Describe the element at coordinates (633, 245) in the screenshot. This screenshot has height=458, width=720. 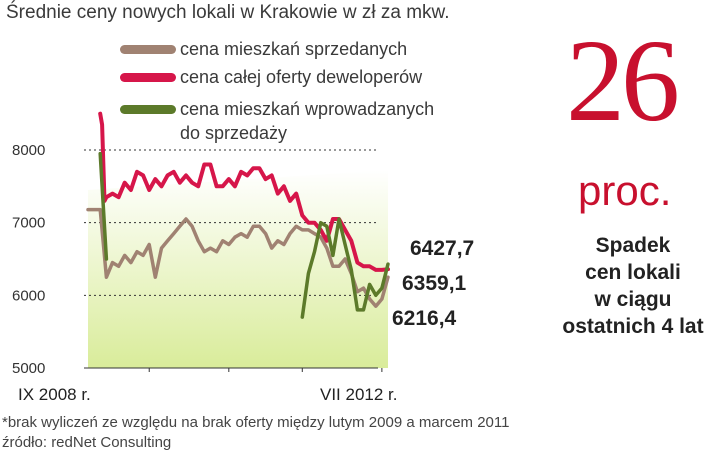
I see `headline-line-1: Spadek` at that location.